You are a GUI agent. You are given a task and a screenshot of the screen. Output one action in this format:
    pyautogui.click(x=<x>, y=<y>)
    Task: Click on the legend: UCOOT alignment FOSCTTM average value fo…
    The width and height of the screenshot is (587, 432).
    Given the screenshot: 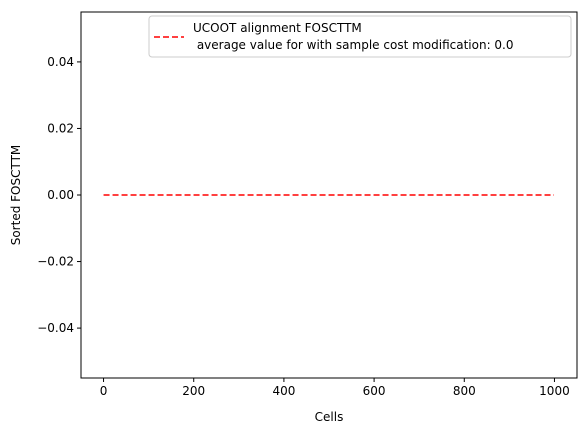 What is the action you would take?
    pyautogui.click(x=360, y=36)
    